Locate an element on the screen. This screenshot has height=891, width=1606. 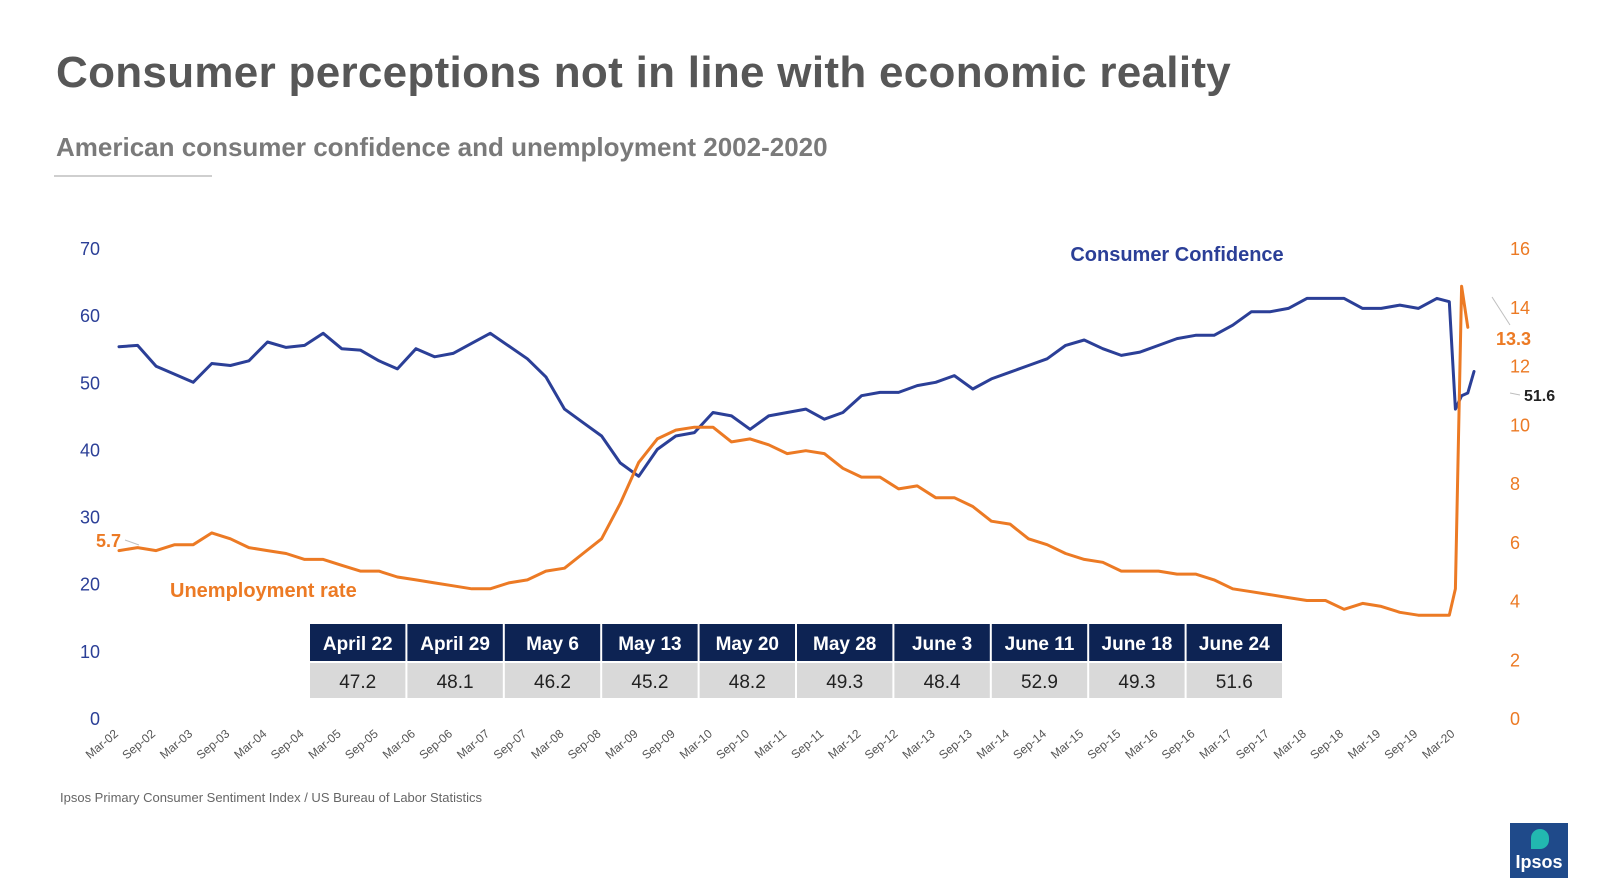
left-axis-tick-label: 50 is located at coordinates (90, 383).